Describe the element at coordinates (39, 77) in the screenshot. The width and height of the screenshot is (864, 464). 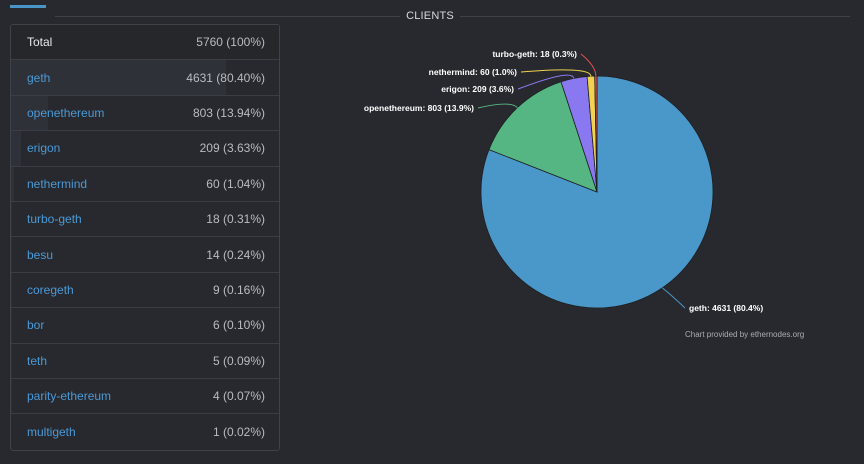
I see `client-name-link: geth` at that location.